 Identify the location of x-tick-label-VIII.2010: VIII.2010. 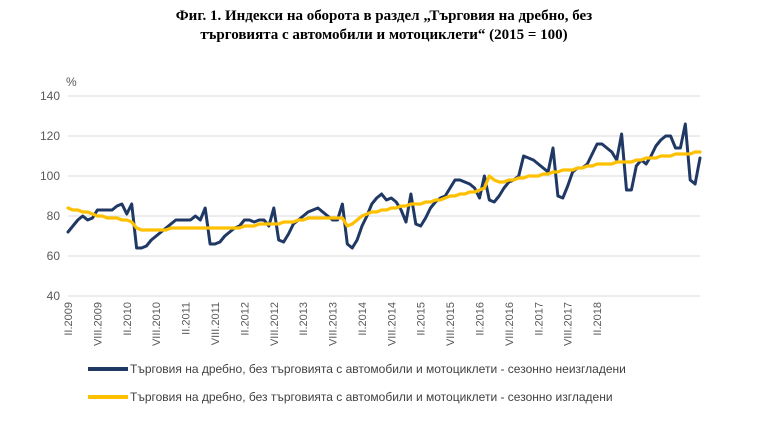
(157, 324).